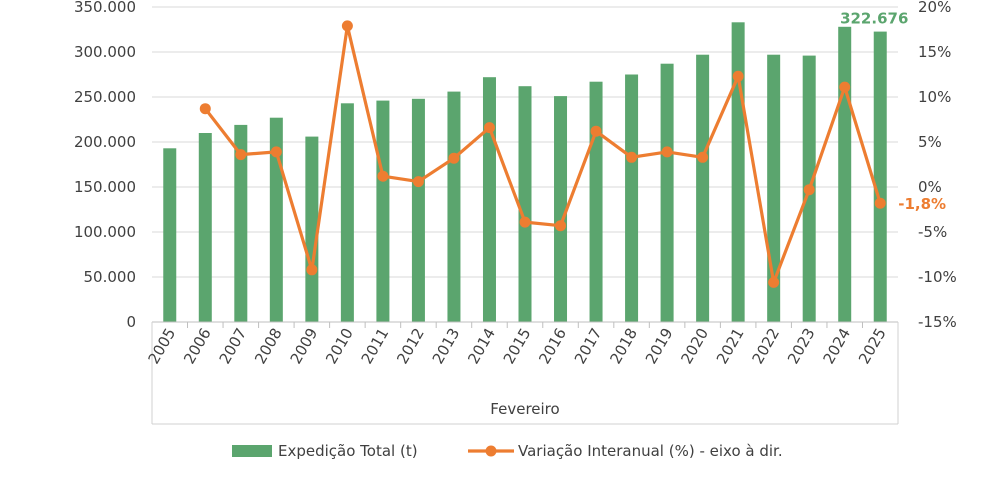 Image resolution: width=1000 pixels, height=480 pixels. What do you see at coordinates (162, 346) in the screenshot?
I see `x-tick-label: 2005` at bounding box center [162, 346].